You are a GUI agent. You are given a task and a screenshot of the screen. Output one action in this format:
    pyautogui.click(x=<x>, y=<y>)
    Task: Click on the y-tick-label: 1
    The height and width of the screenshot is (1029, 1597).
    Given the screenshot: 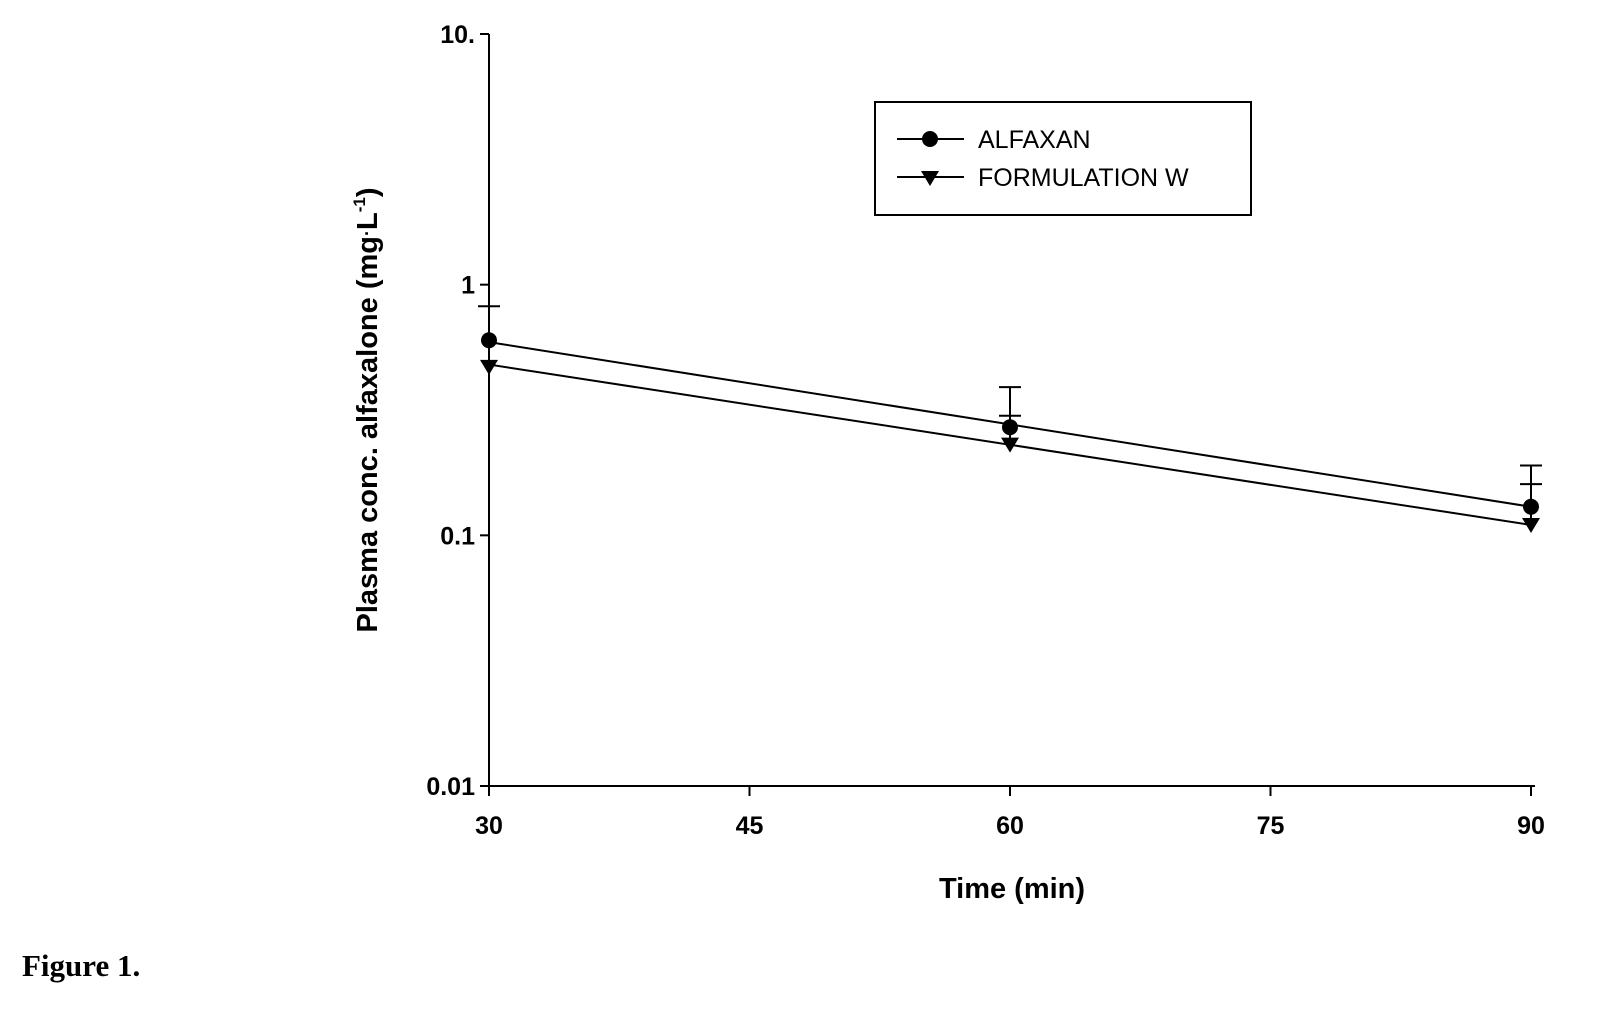 What is the action you would take?
    pyautogui.click(x=468, y=286)
    